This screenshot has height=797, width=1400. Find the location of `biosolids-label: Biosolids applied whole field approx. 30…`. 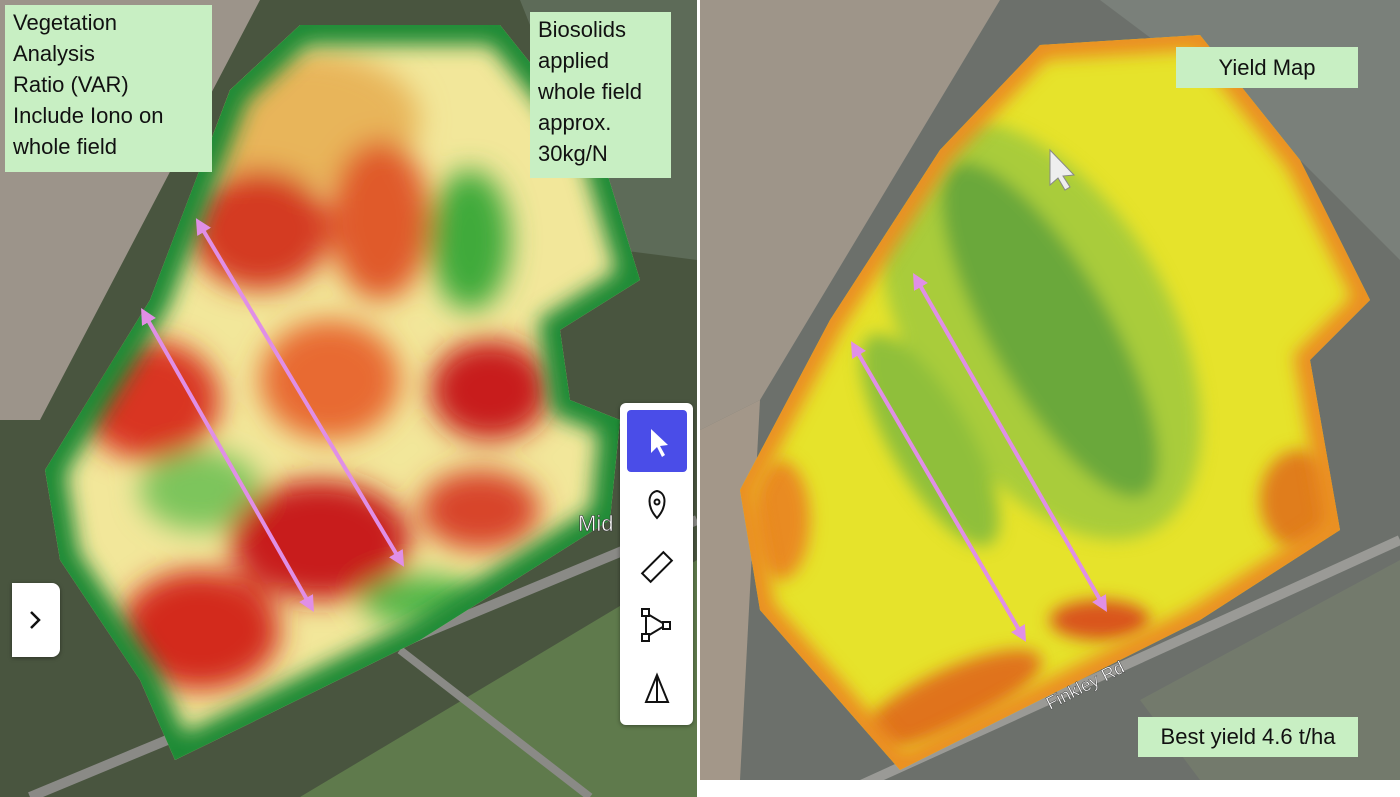

biosolids-label: Biosolids applied whole field approx. 30… is located at coordinates (600, 95).